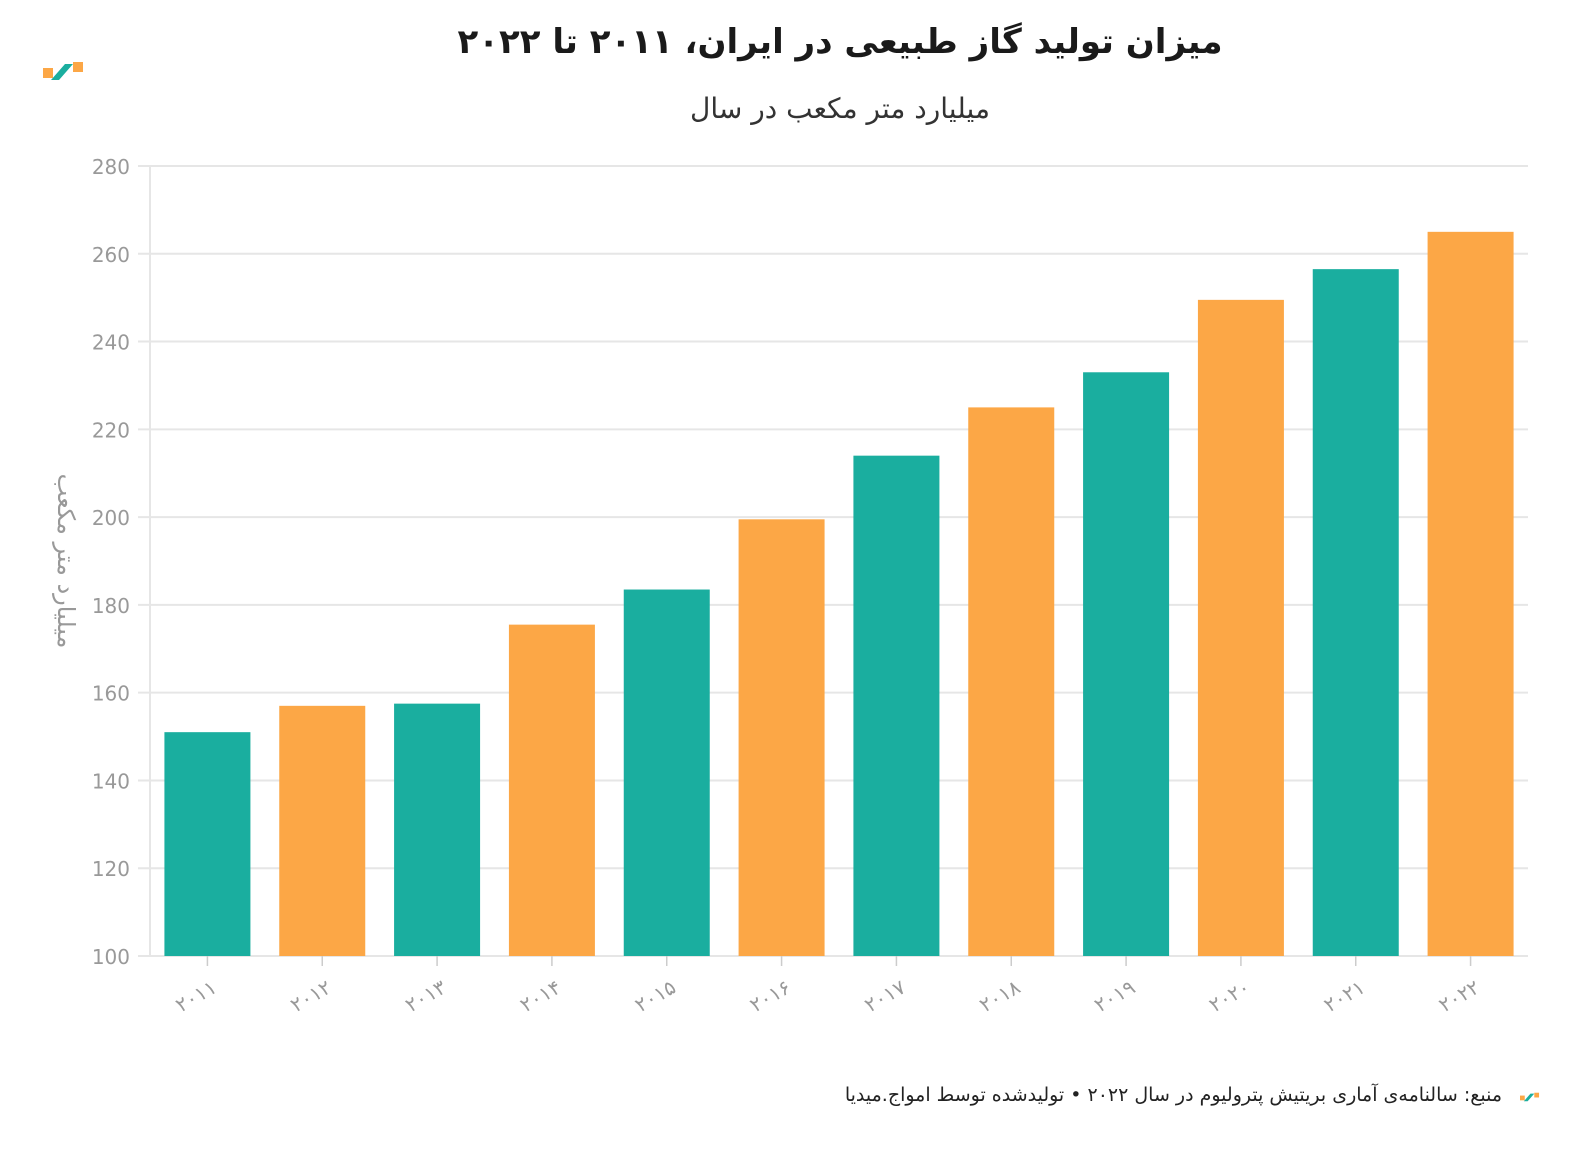 This screenshot has height=1150, width=1592. Describe the element at coordinates (999, 996) in the screenshot. I see `x-tick-label: ۲۰۱۸` at that location.